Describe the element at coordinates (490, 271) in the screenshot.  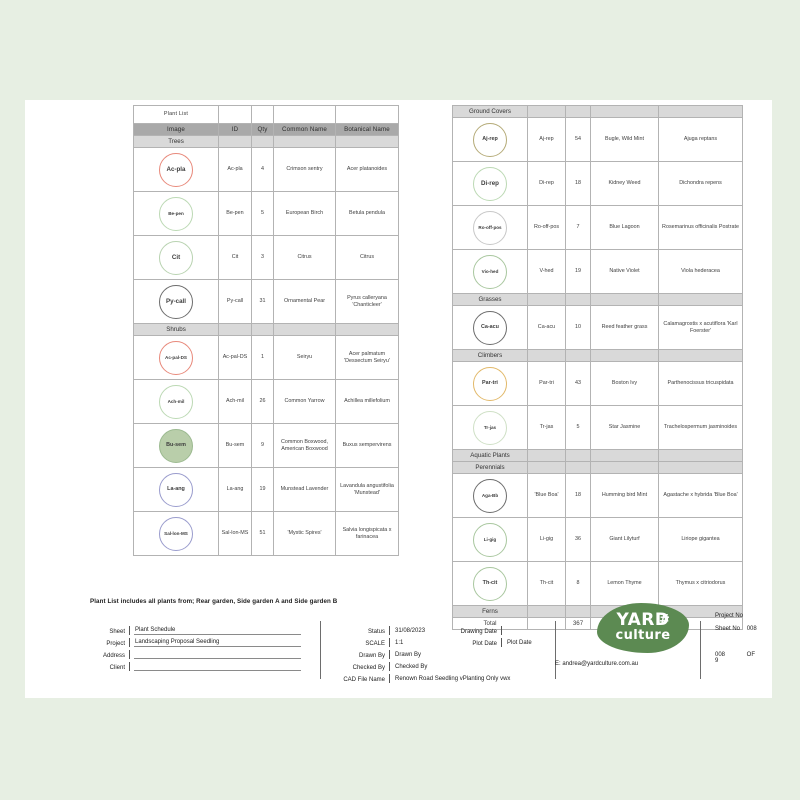
I see `plant-symbol-cell: Vio-hed` at that location.